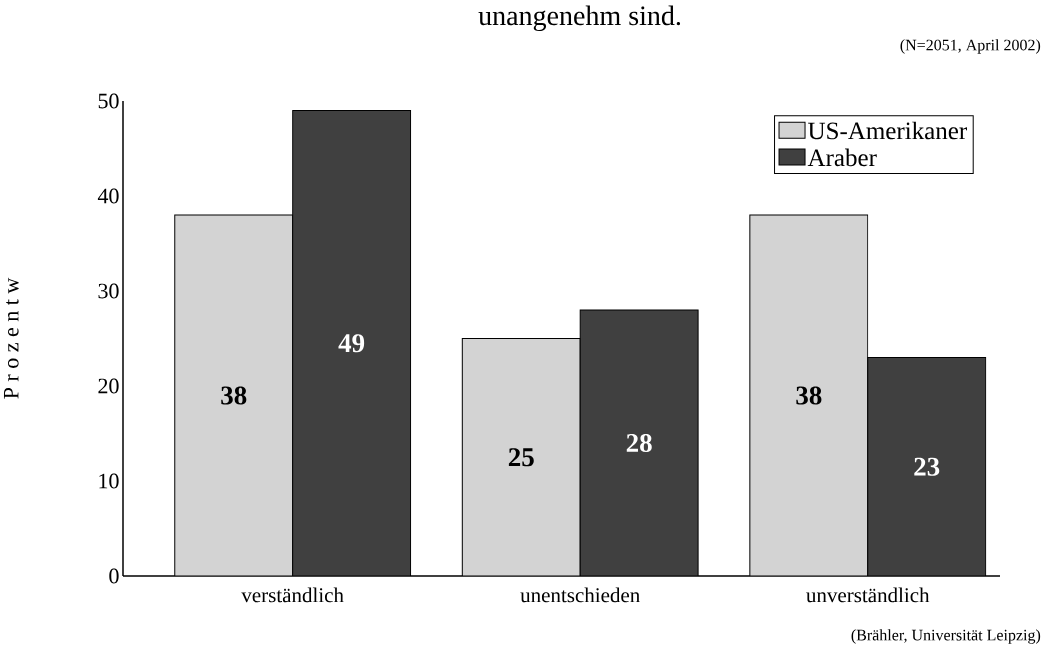 This screenshot has height=653, width=1048. I want to click on y-tick-label: 30, so click(108, 291).